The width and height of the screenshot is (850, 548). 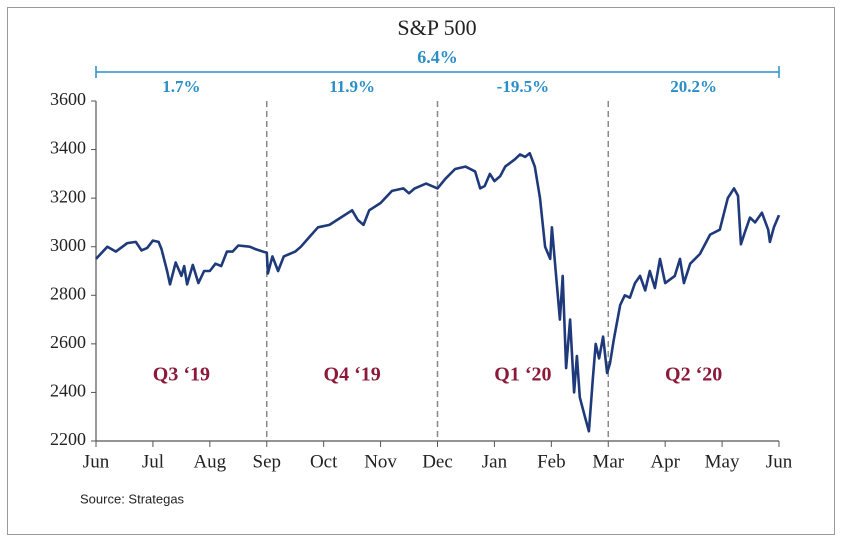 What do you see at coordinates (551, 461) in the screenshot?
I see `x-tick-label: Feb` at bounding box center [551, 461].